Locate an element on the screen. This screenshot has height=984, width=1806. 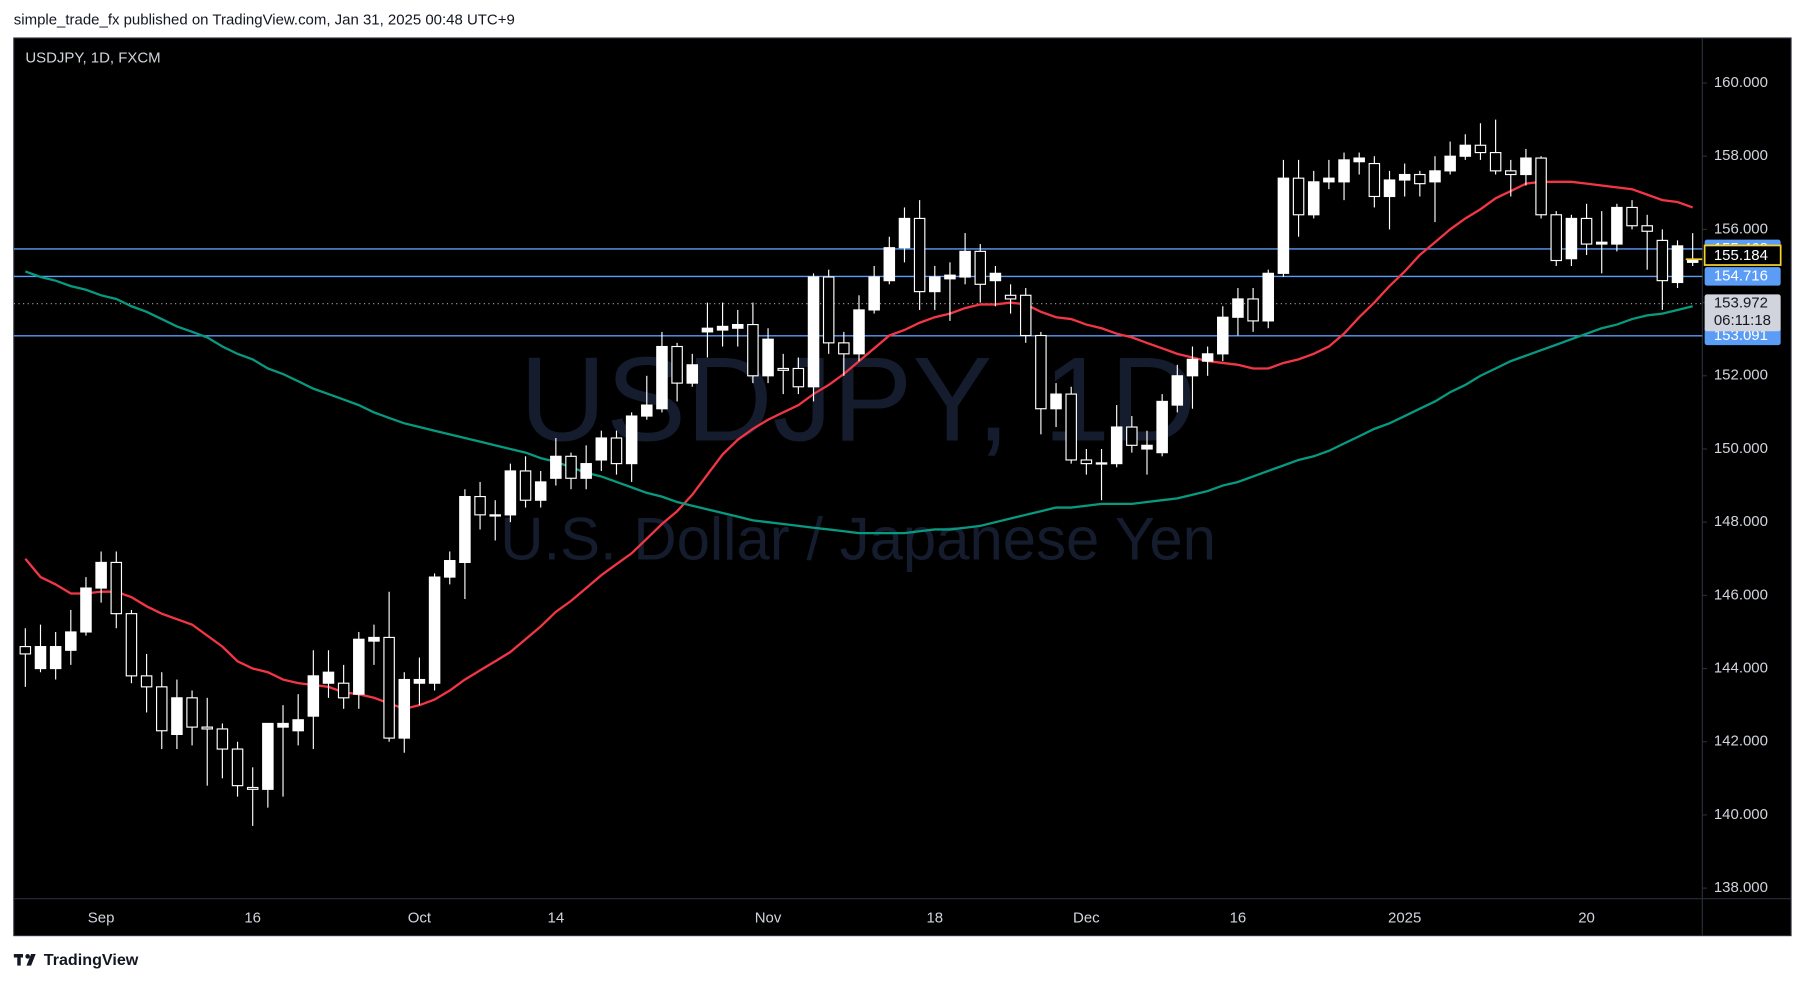
x-tick-label: 20 is located at coordinates (1586, 917).